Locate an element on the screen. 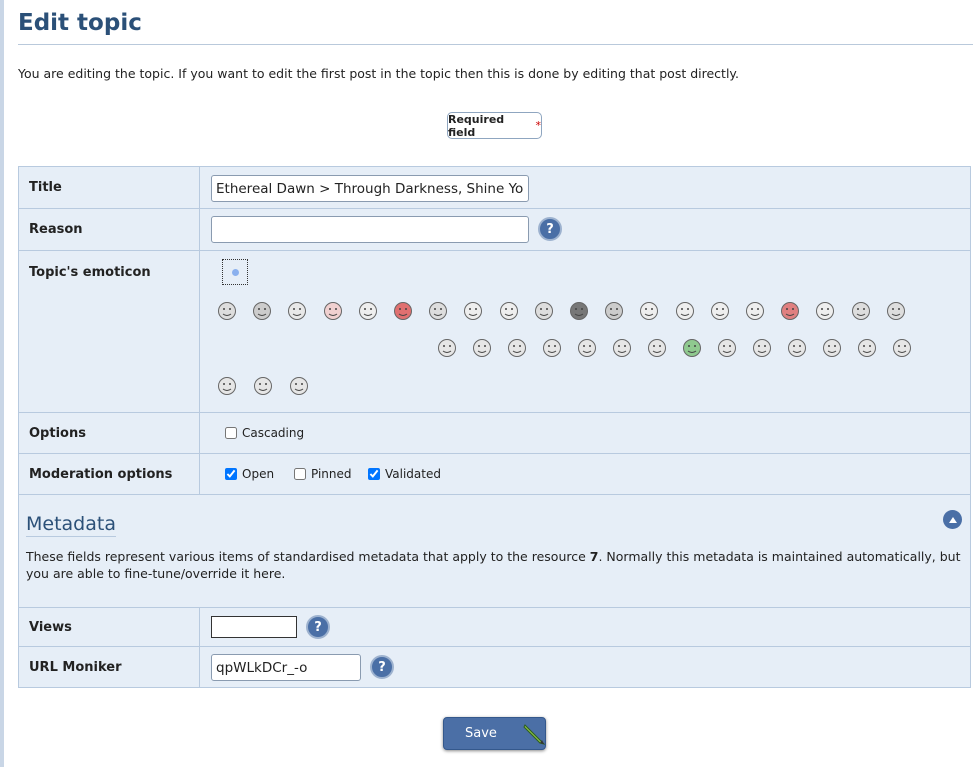 The width and height of the screenshot is (973, 767). checkbox-field: Cascading is located at coordinates (264, 433).